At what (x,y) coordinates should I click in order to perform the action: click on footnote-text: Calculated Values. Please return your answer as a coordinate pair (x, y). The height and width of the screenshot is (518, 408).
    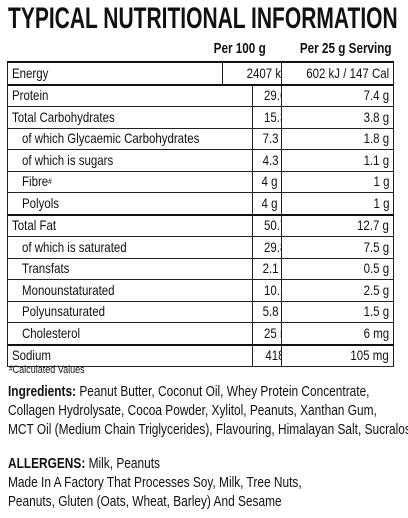
    Looking at the image, I should click on (48, 370).